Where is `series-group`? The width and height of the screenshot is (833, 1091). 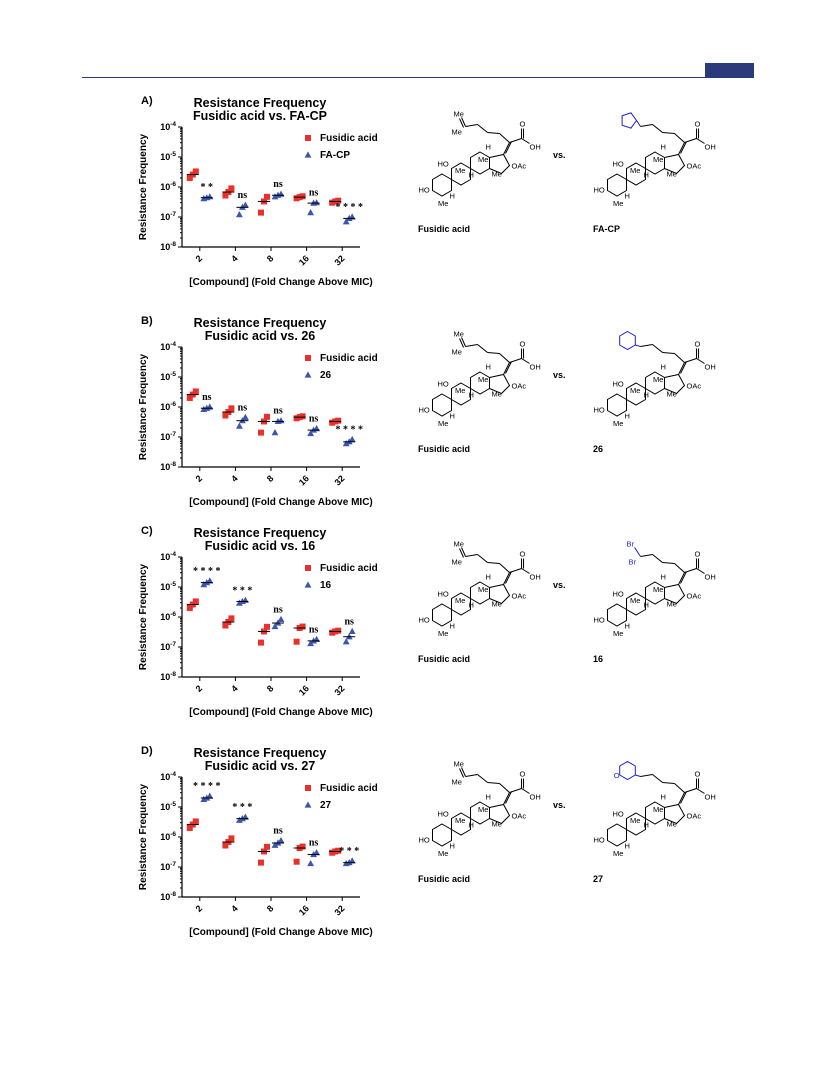 series-group is located at coordinates (264, 842).